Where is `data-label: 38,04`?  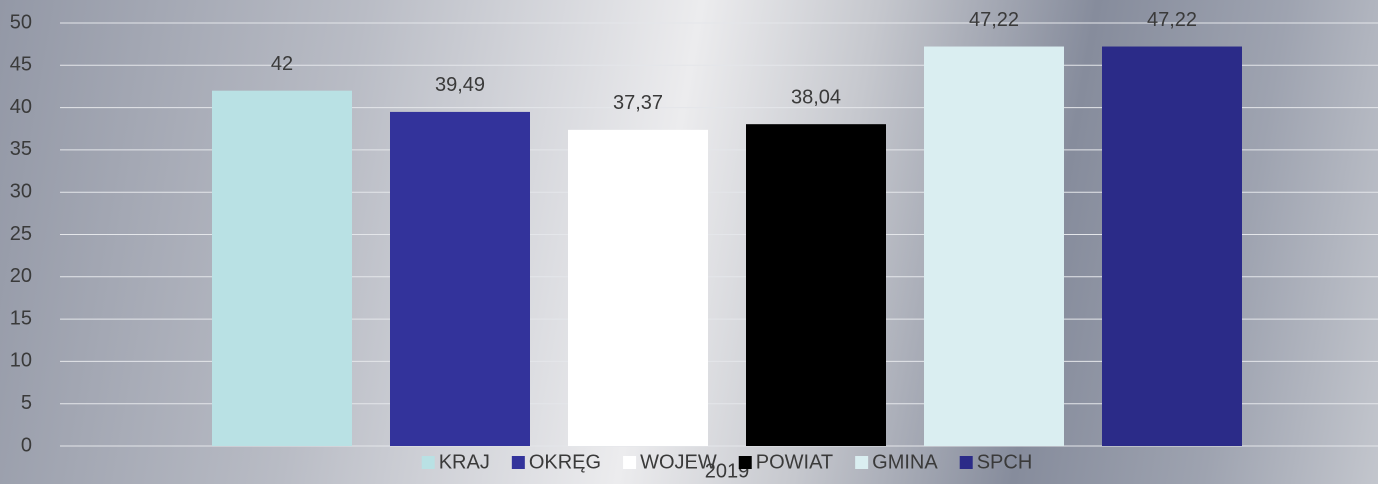 data-label: 38,04 is located at coordinates (816, 97).